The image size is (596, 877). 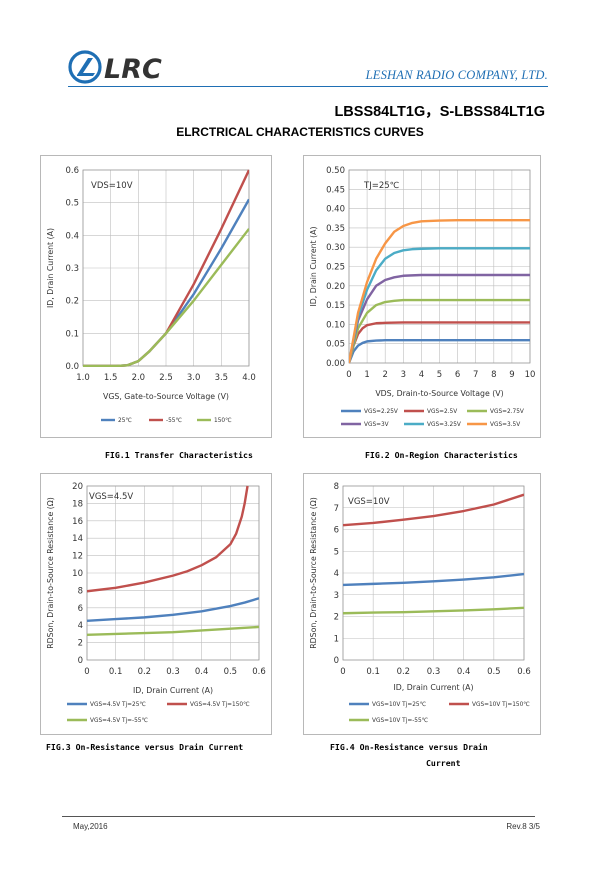 What do you see at coordinates (442, 412) in the screenshot?
I see `legend-label: VGS=2.5V` at bounding box center [442, 412].